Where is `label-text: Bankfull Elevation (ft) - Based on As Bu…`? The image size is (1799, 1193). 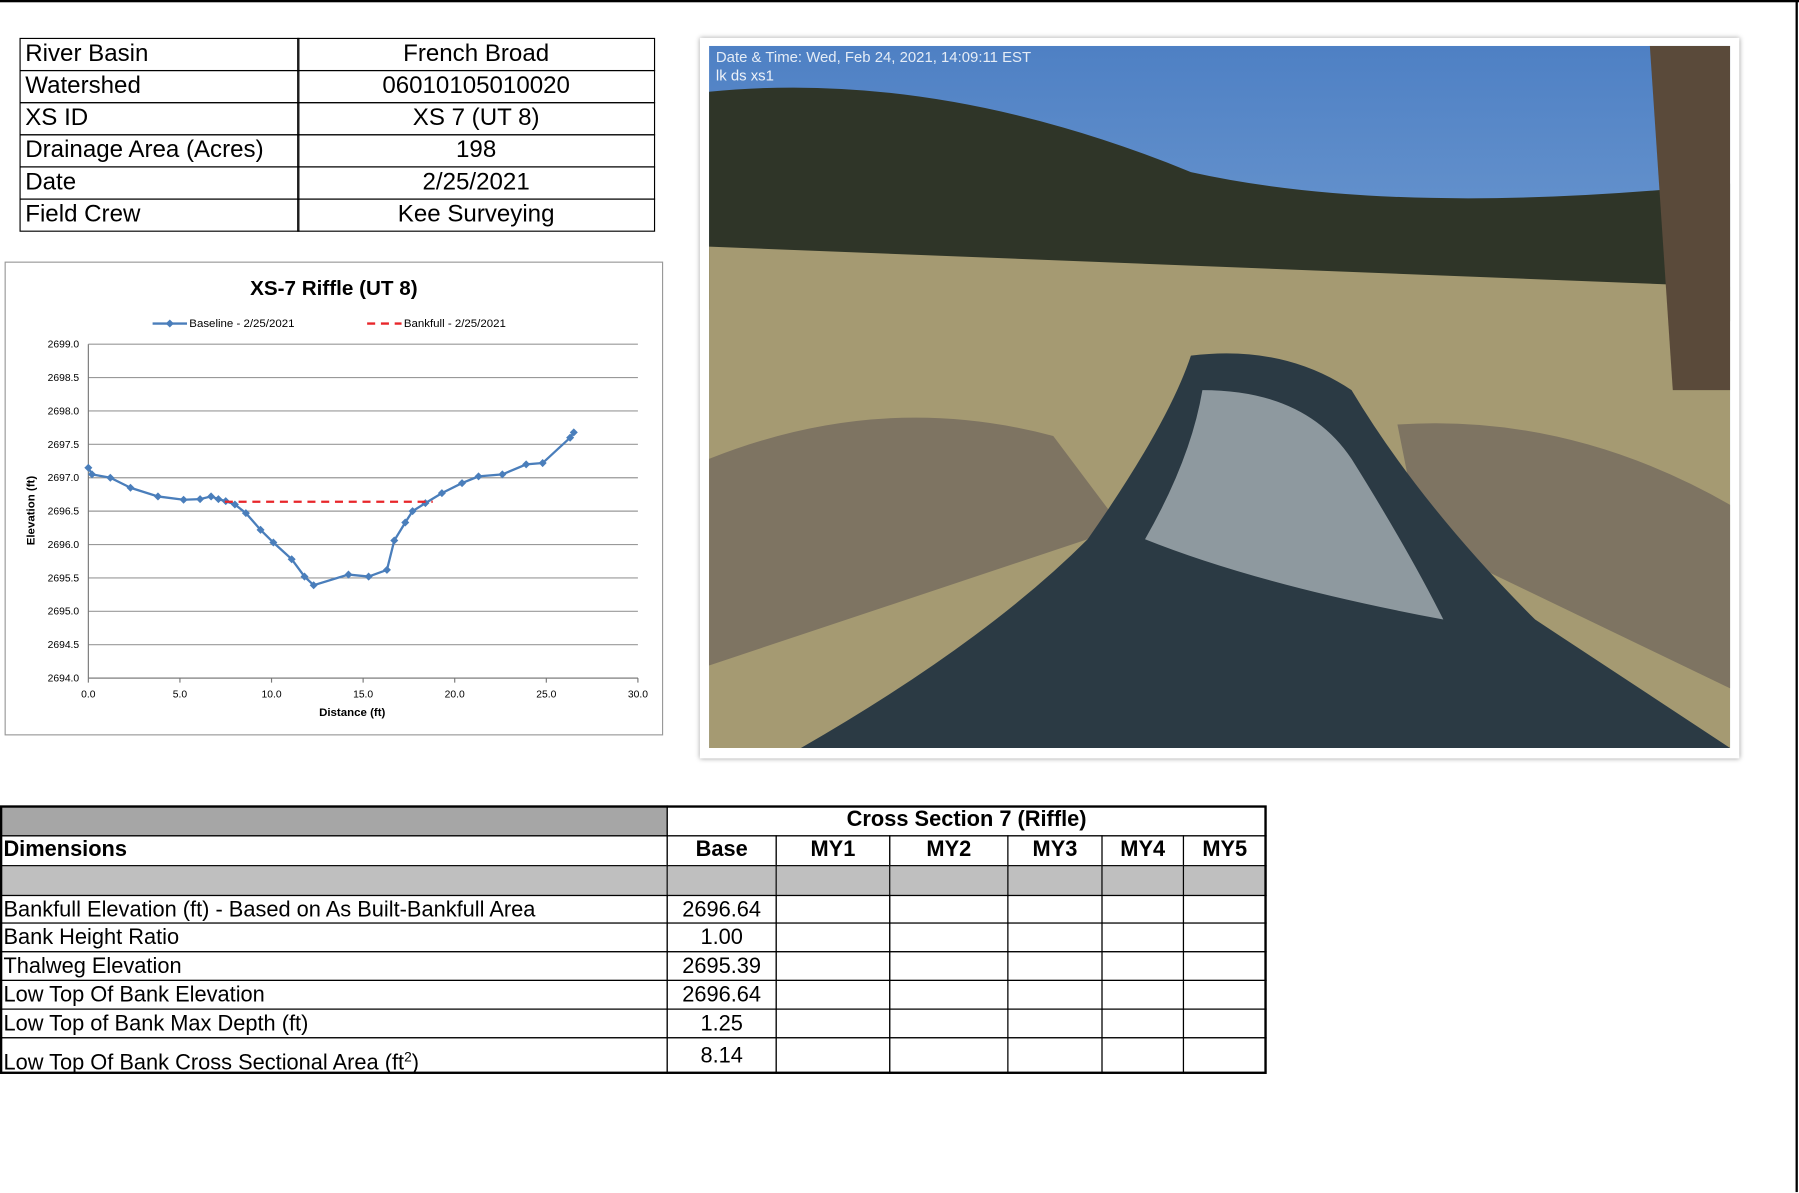
label-text: Bankfull Elevation (ft) - Based on As Bu… is located at coordinates (269, 910).